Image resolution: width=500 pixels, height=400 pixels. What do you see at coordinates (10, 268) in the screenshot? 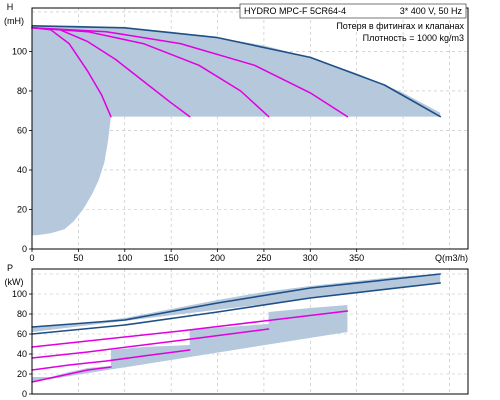
I see `power-y-axis-symbol: P` at bounding box center [10, 268].